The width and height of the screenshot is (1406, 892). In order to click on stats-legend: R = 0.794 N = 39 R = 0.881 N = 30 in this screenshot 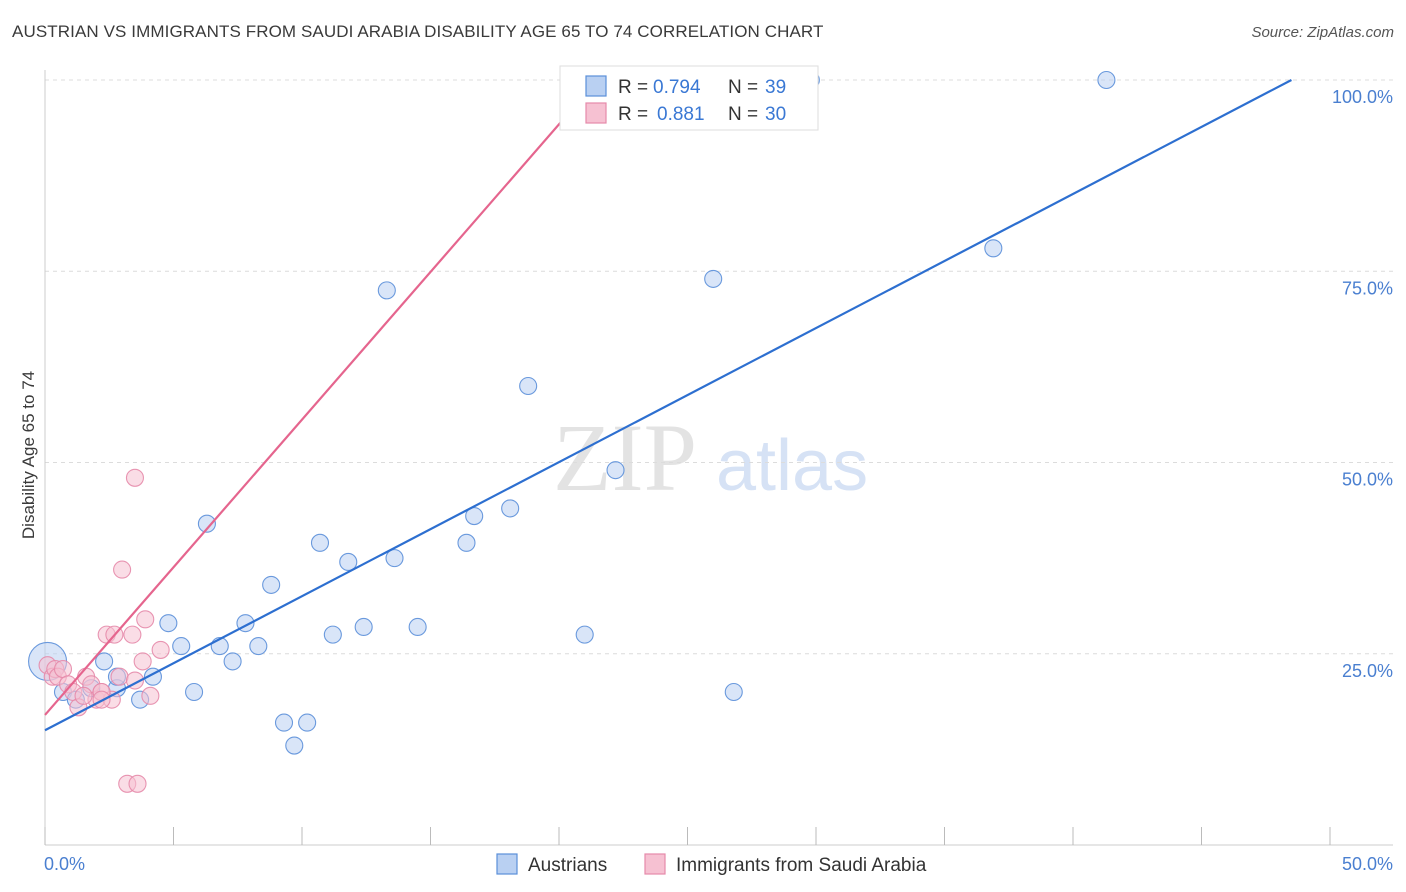, I will do `click(689, 98)`.